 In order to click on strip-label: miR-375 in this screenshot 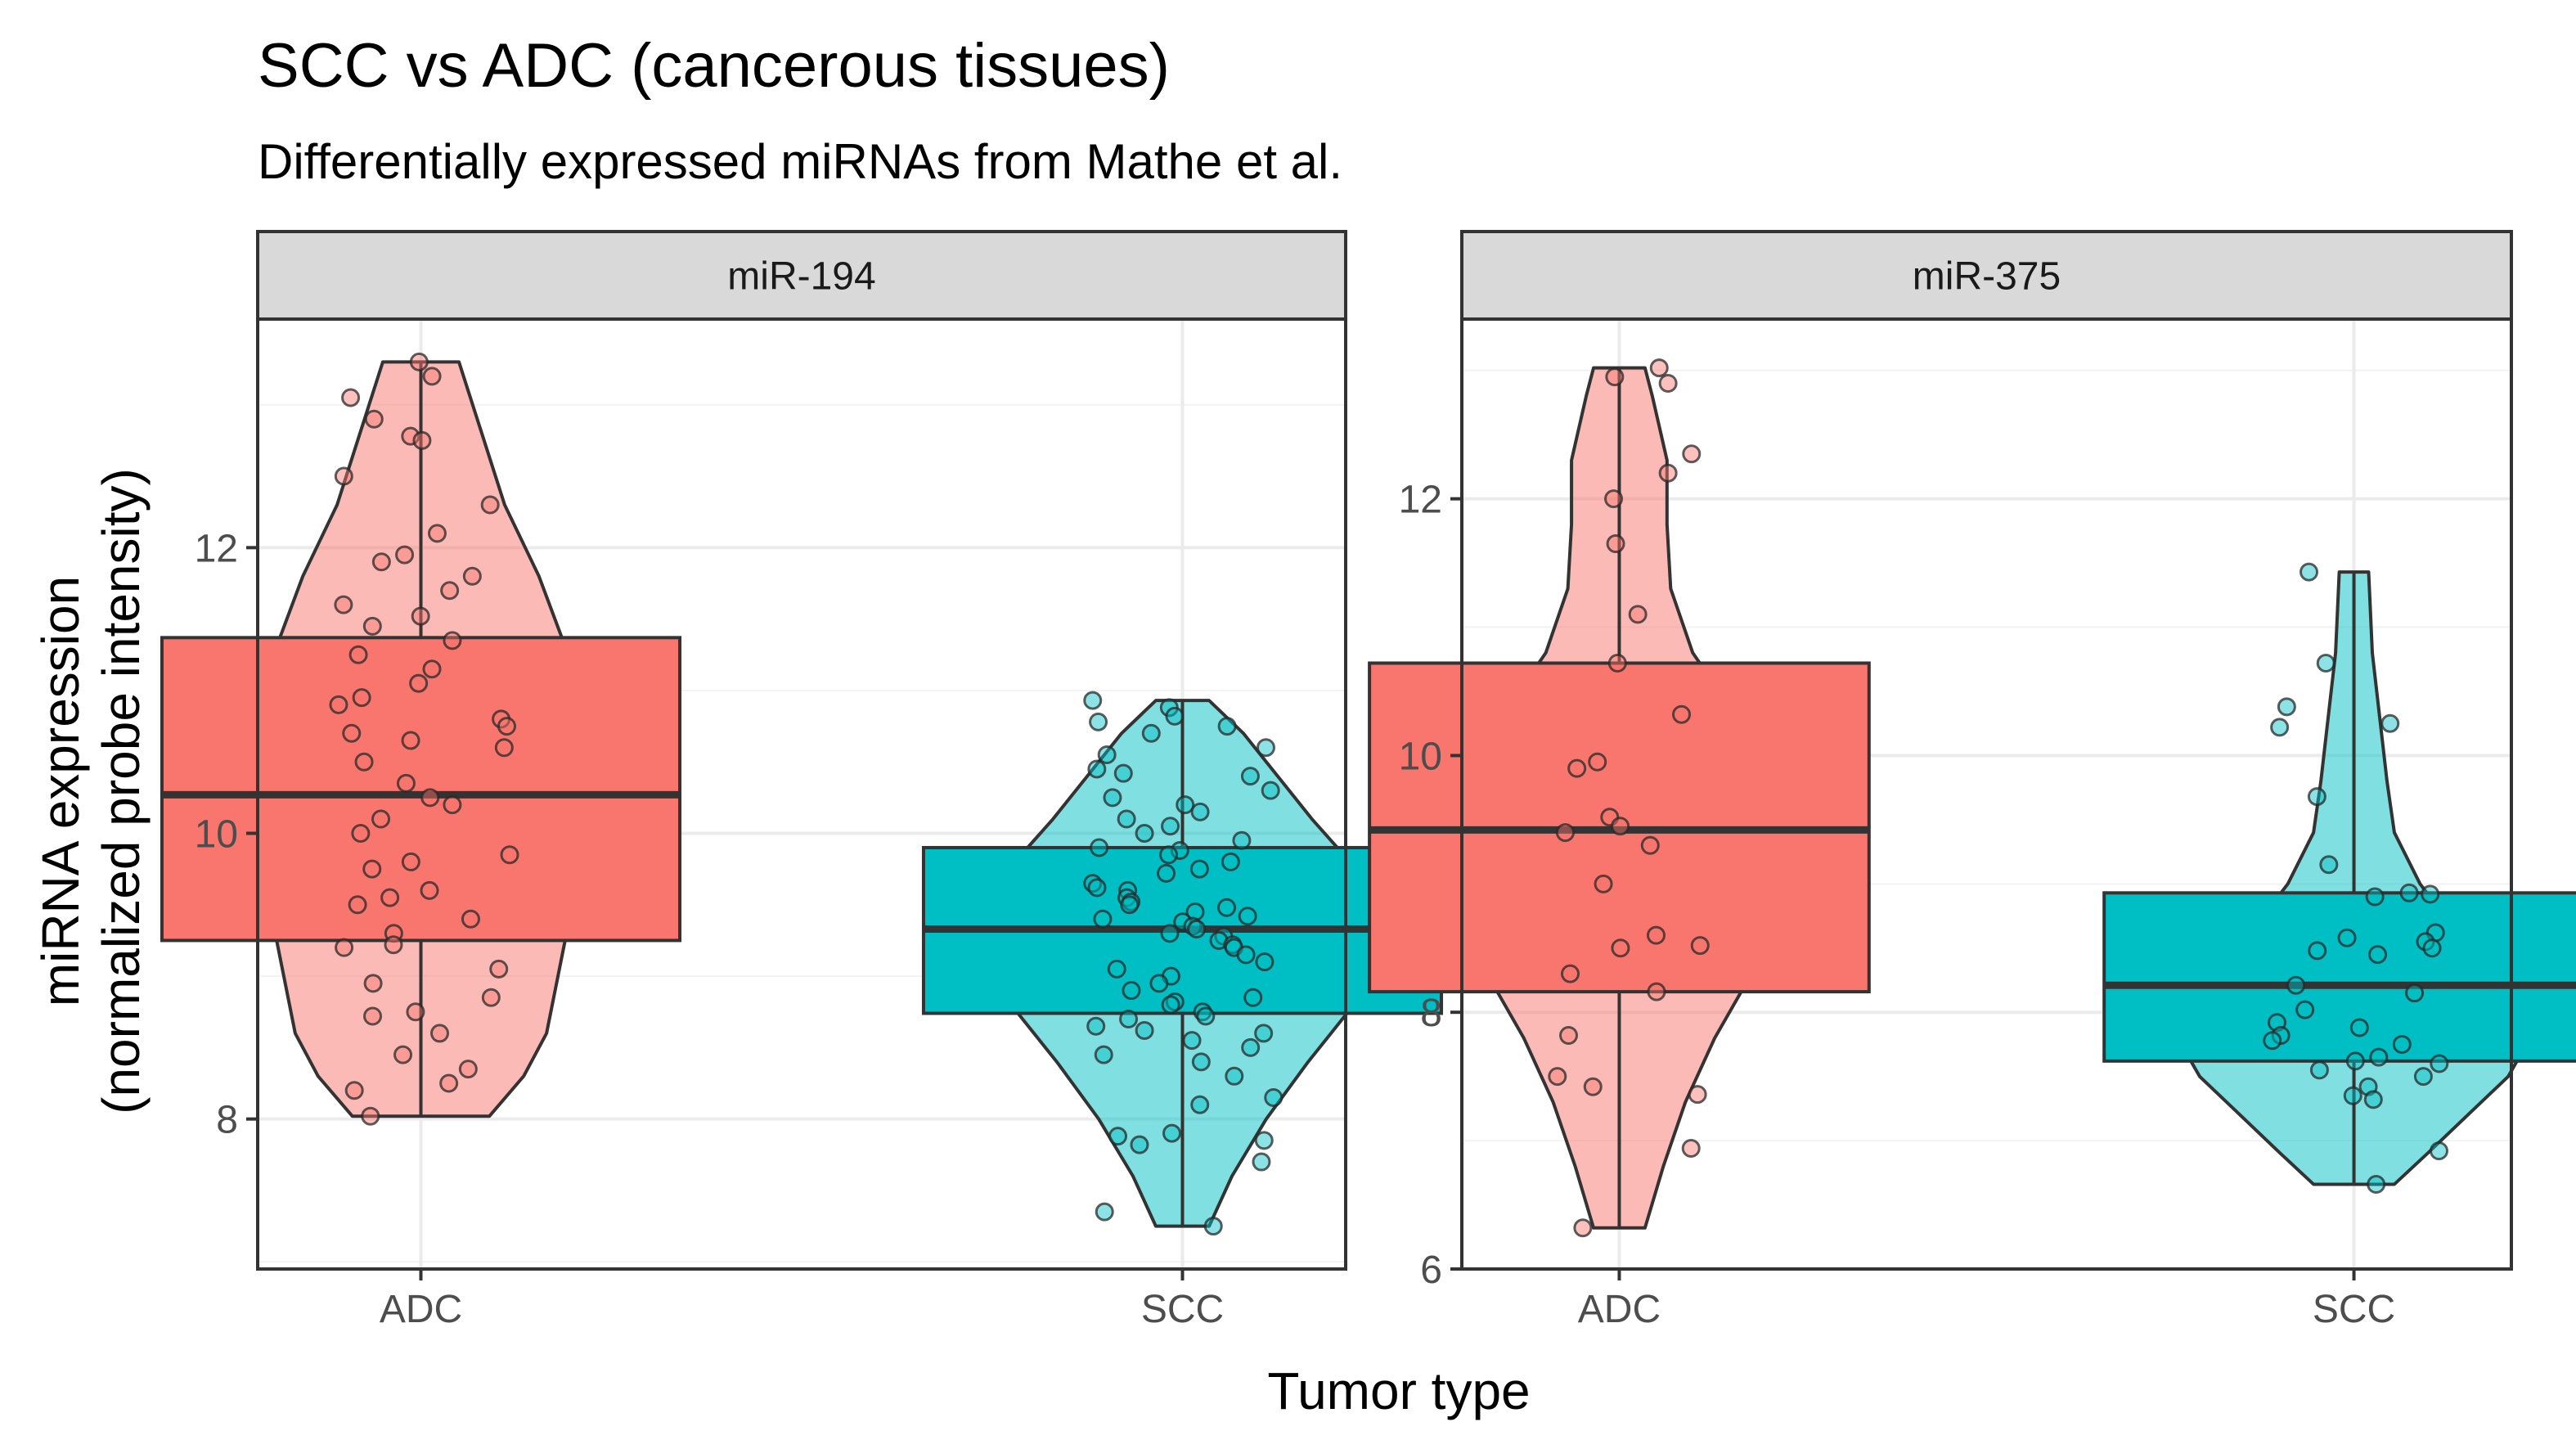, I will do `click(1987, 277)`.